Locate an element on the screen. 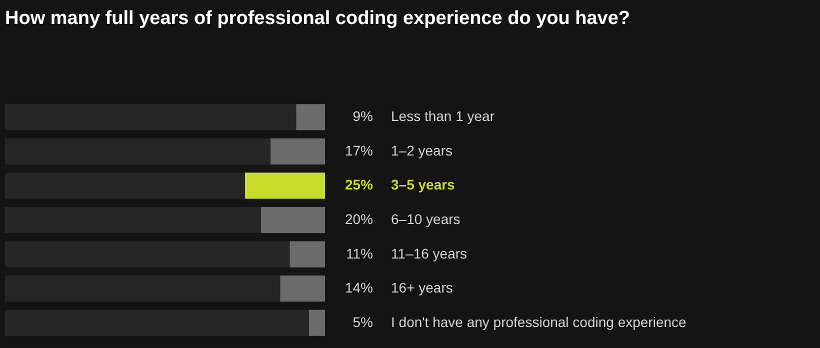  data-label: 11% is located at coordinates (359, 253).